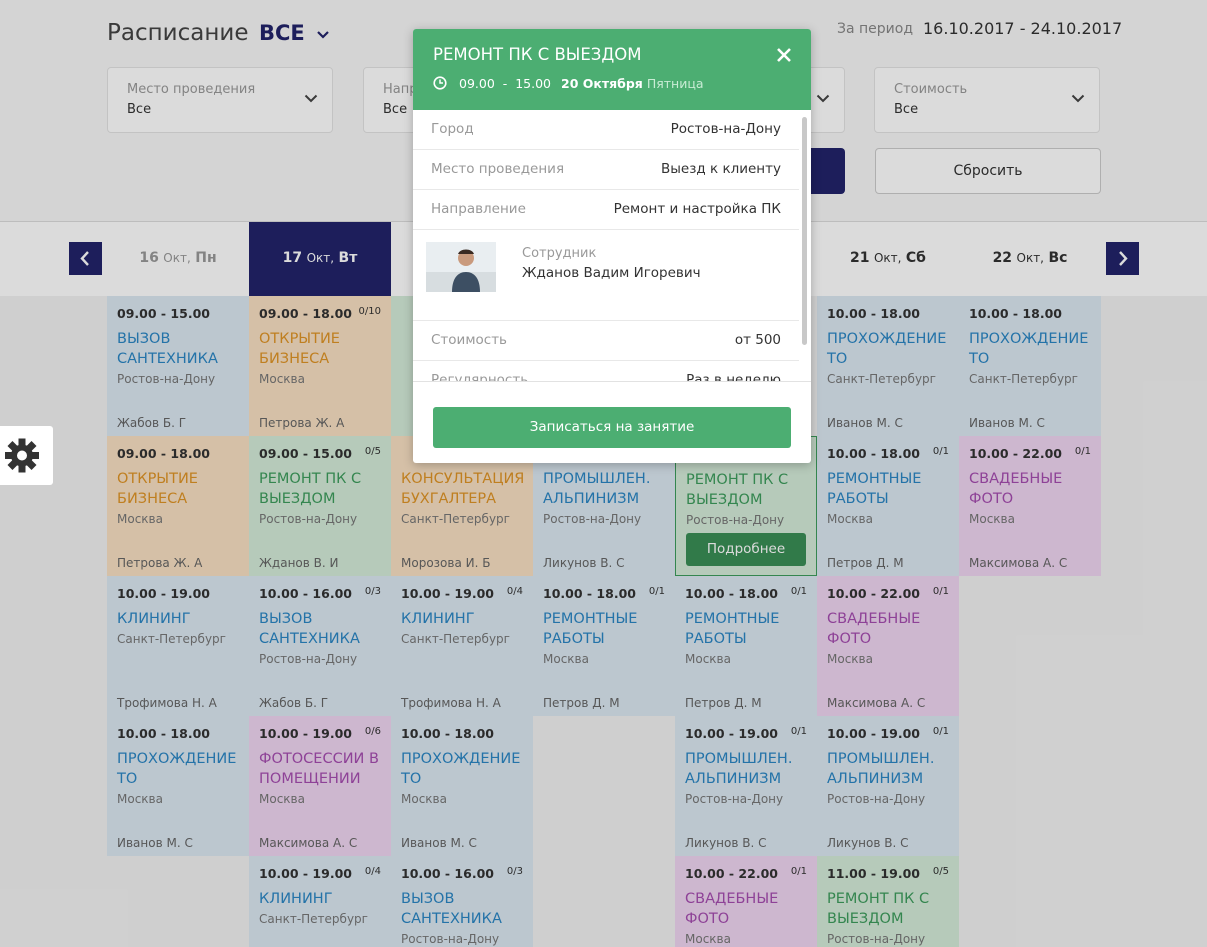  What do you see at coordinates (178, 259) in the screenshot?
I see `day-header: 16 Окт, Пн` at bounding box center [178, 259].